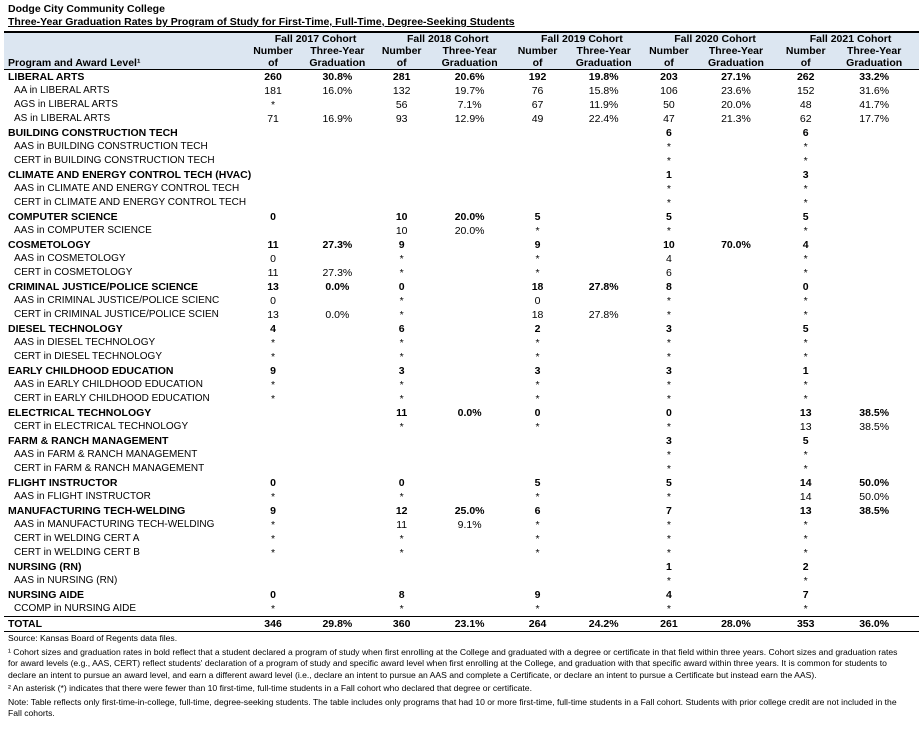 The image size is (919, 747). What do you see at coordinates (127, 188) in the screenshot?
I see `award-label: AAS in CLIMATE AND ENERGY CONTROL TECH` at bounding box center [127, 188].